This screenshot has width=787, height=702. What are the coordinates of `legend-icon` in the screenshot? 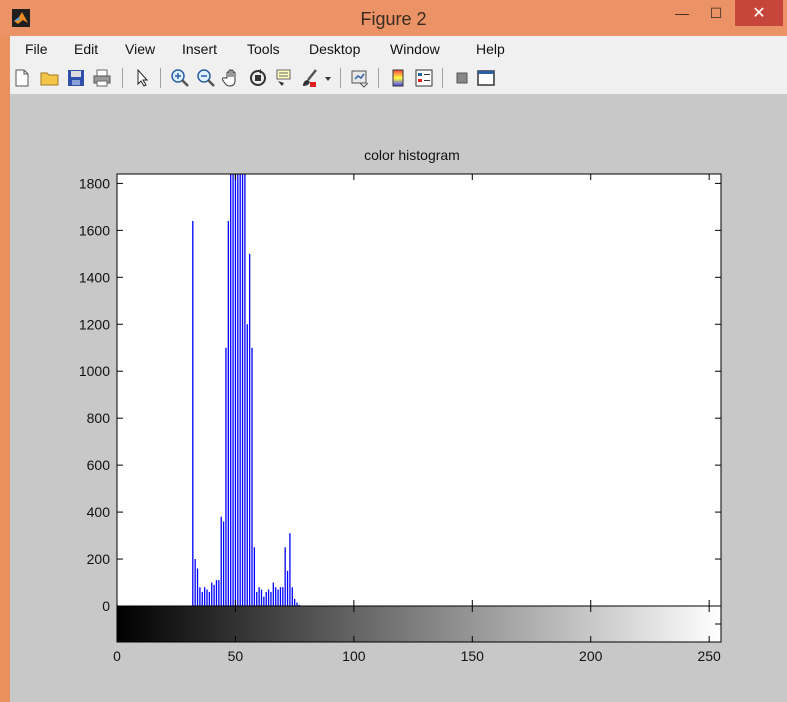 It's located at (424, 78).